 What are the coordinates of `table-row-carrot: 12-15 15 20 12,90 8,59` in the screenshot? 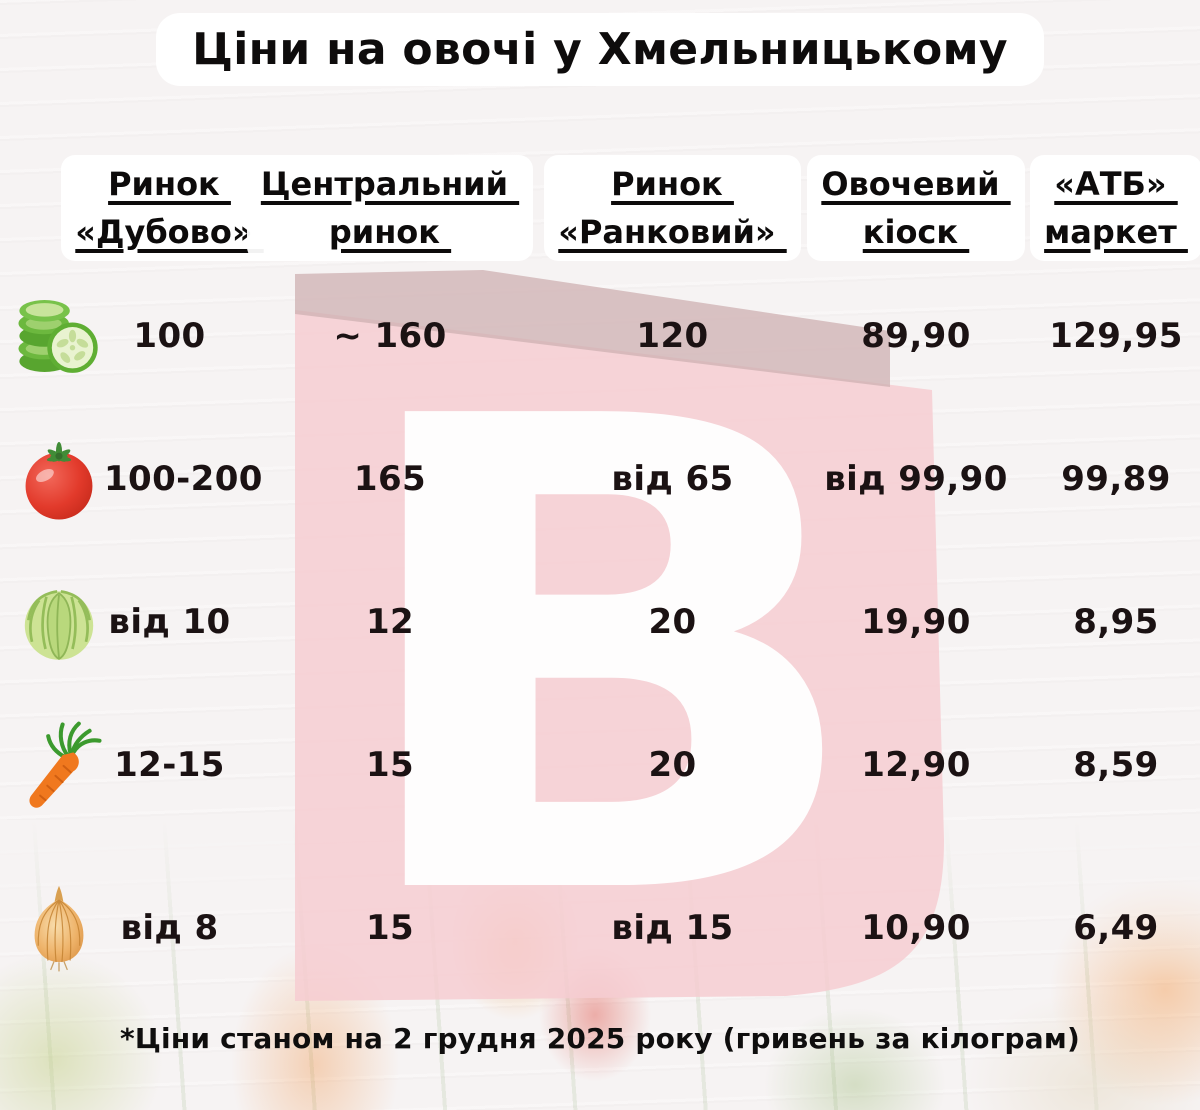 It's located at (600, 764).